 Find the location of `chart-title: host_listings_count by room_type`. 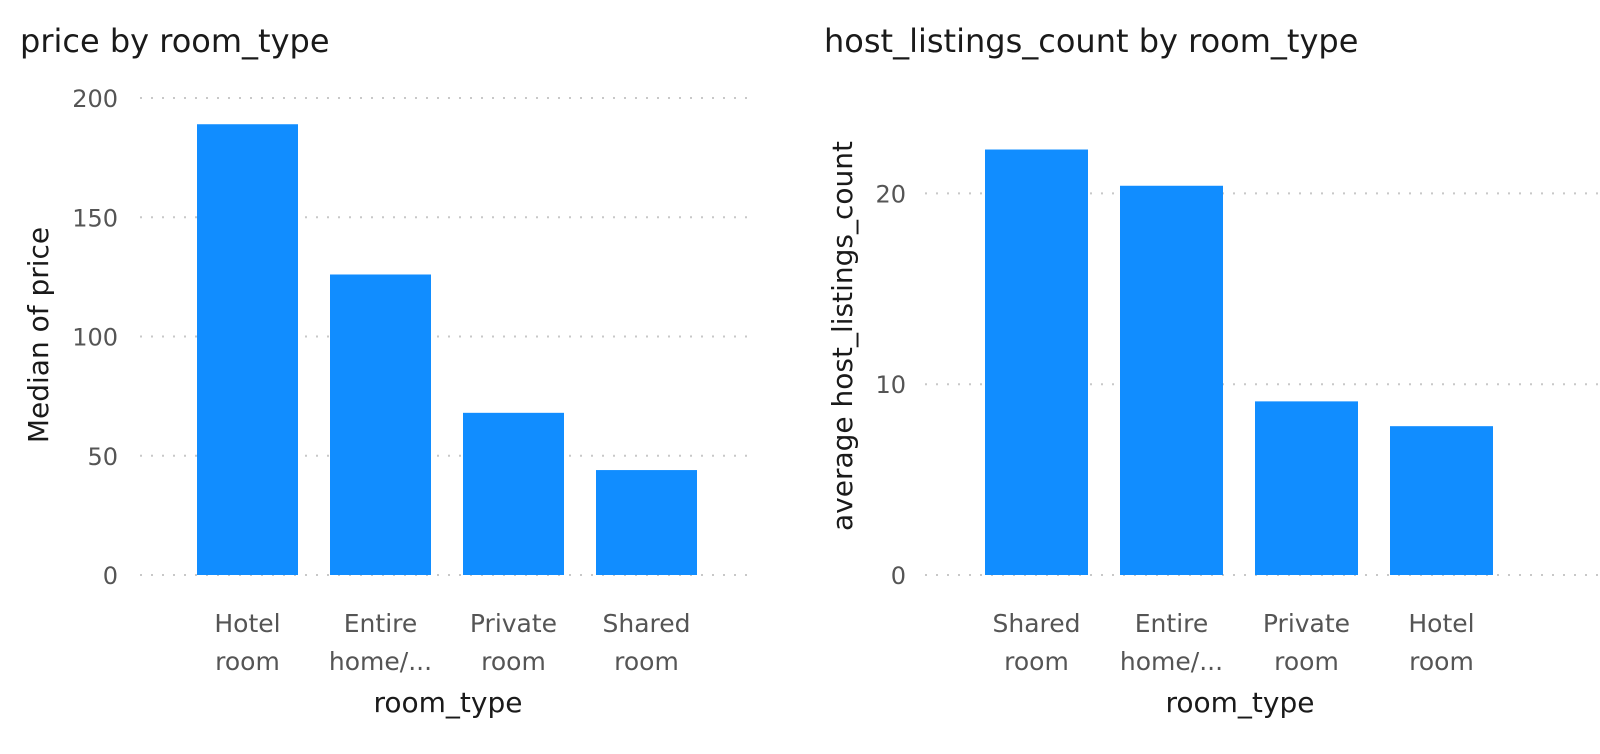

chart-title: host_listings_count by room_type is located at coordinates (1091, 41).